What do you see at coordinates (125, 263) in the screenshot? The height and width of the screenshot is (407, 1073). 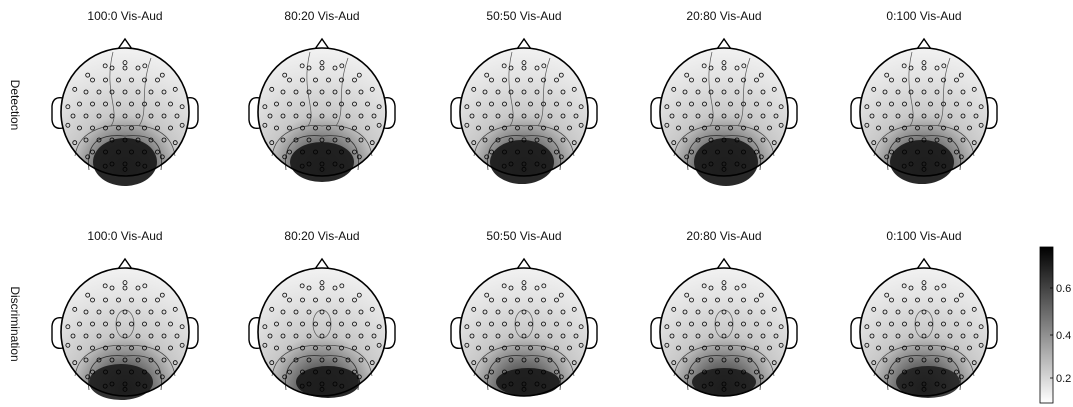 I see `nose` at bounding box center [125, 263].